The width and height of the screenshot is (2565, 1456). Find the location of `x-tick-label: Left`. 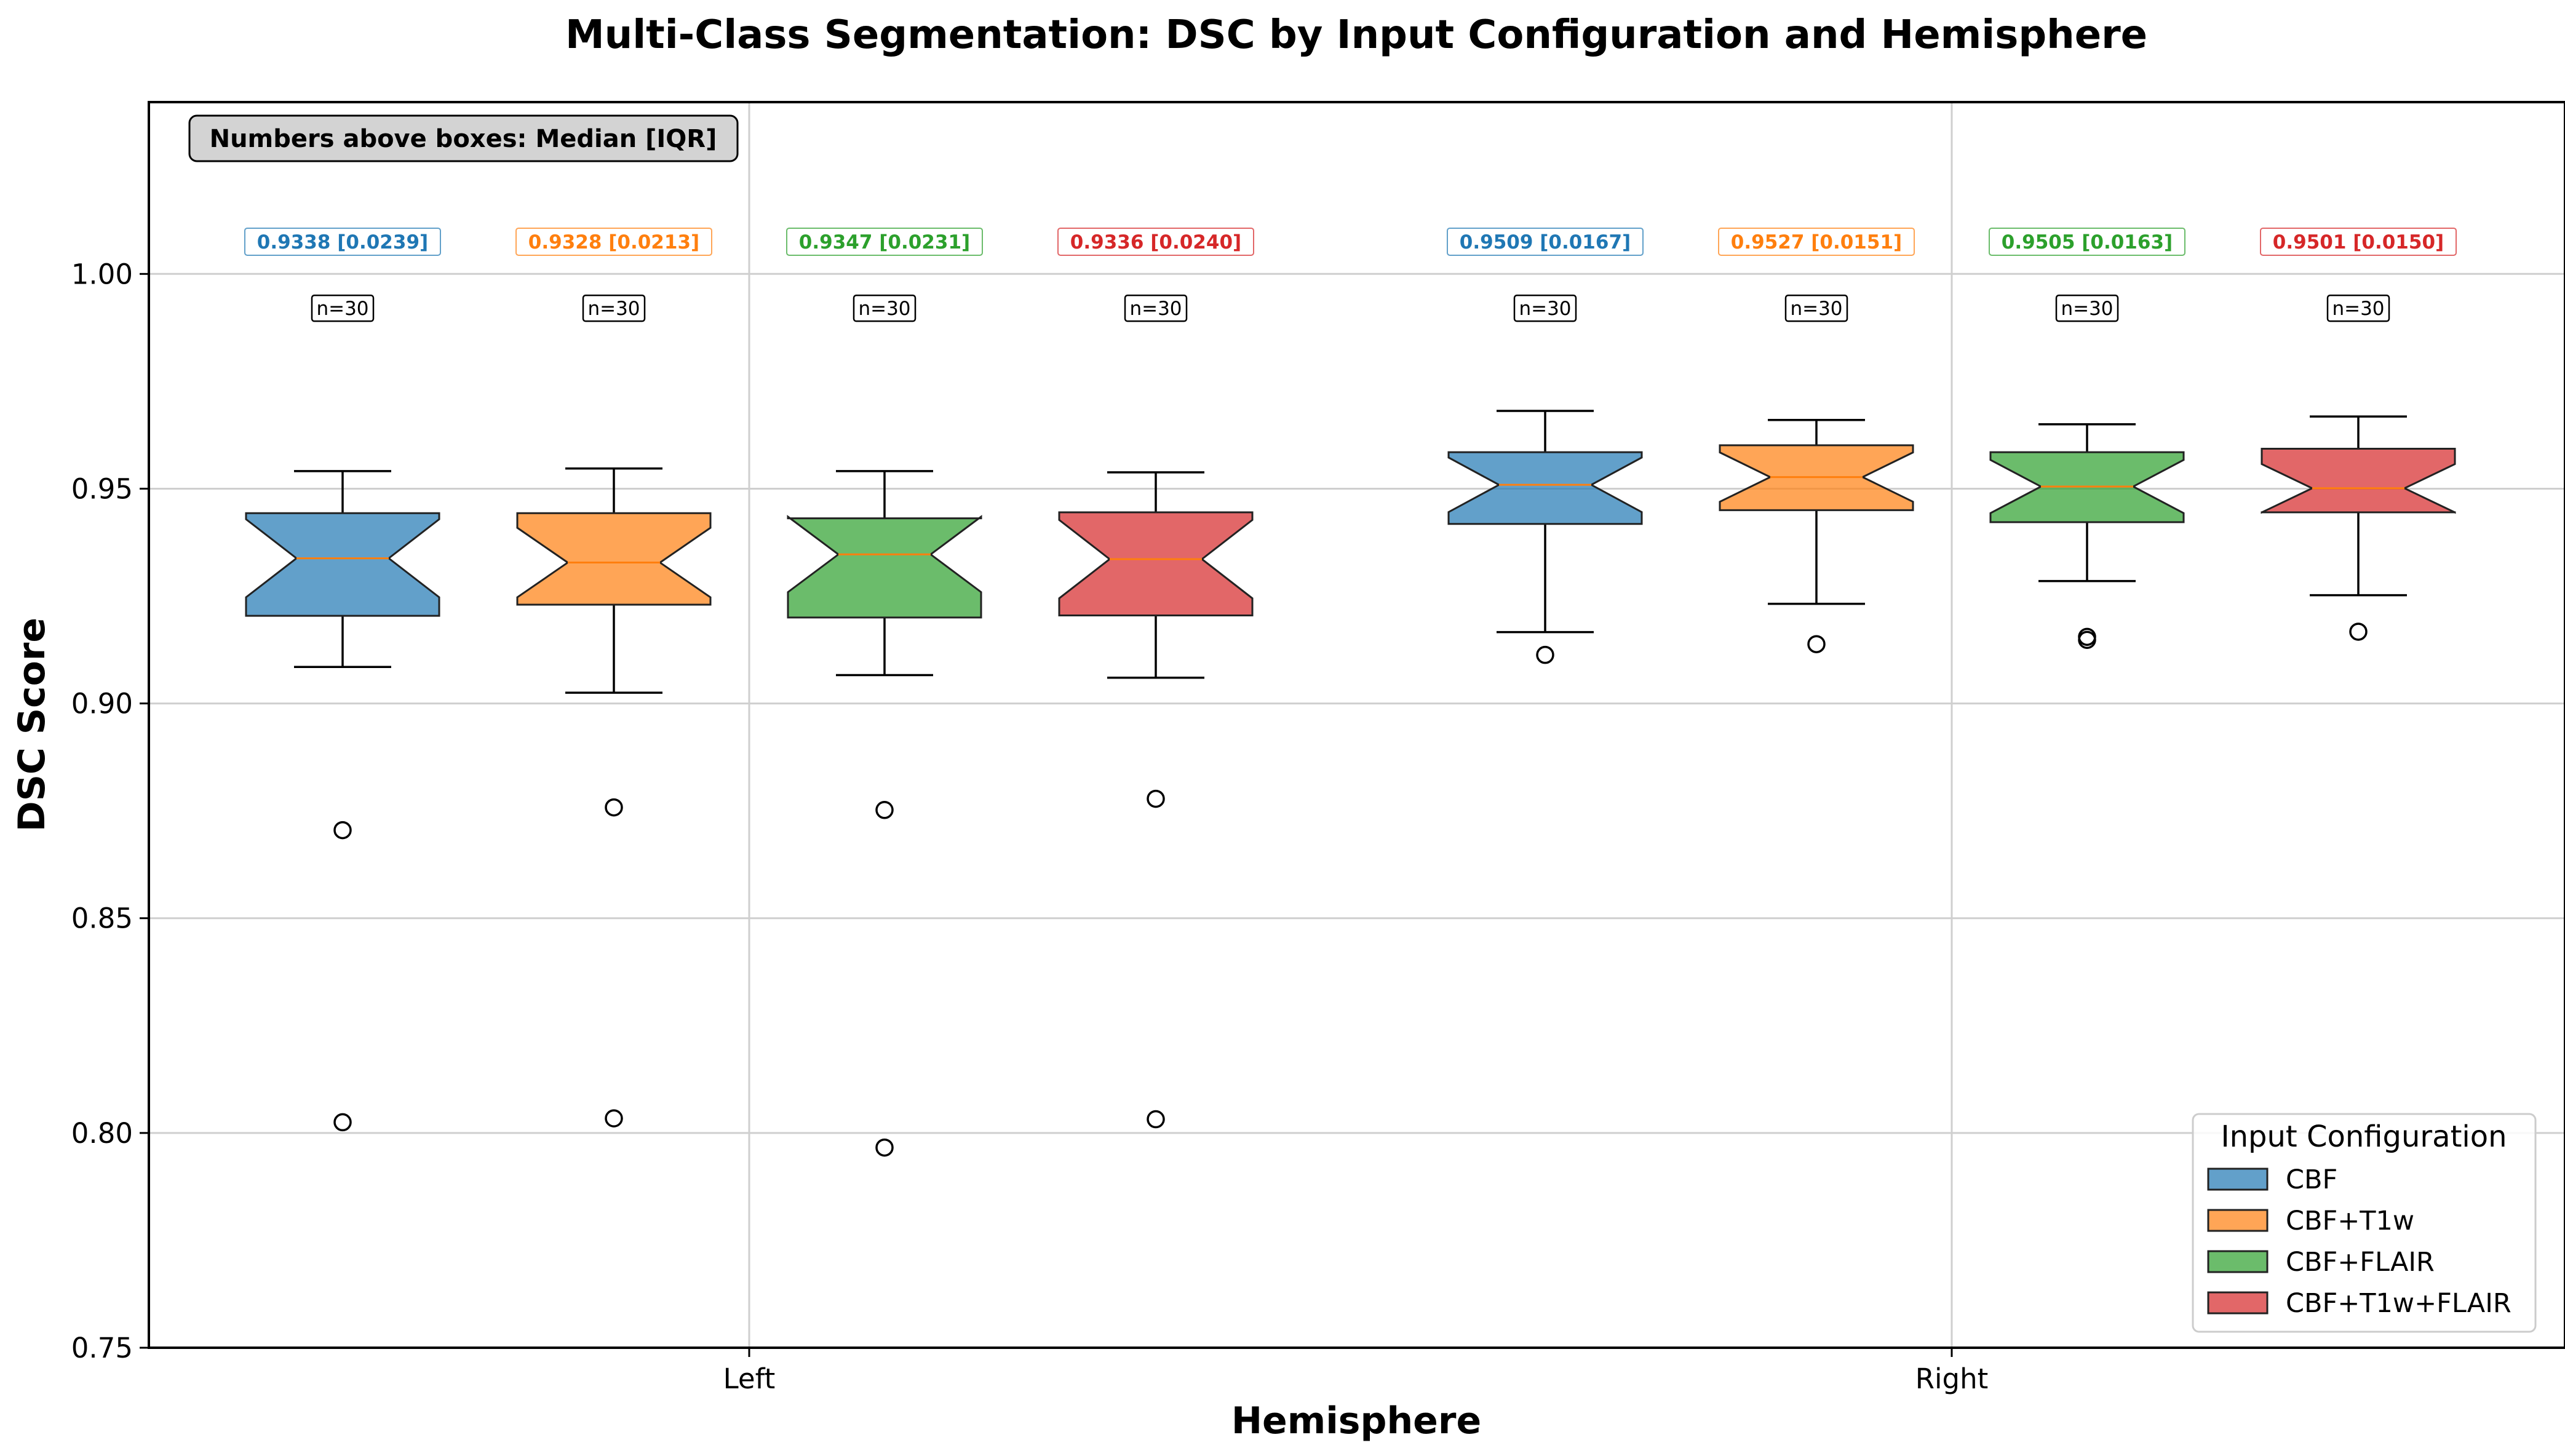

x-tick-label: Left is located at coordinates (749, 1379).